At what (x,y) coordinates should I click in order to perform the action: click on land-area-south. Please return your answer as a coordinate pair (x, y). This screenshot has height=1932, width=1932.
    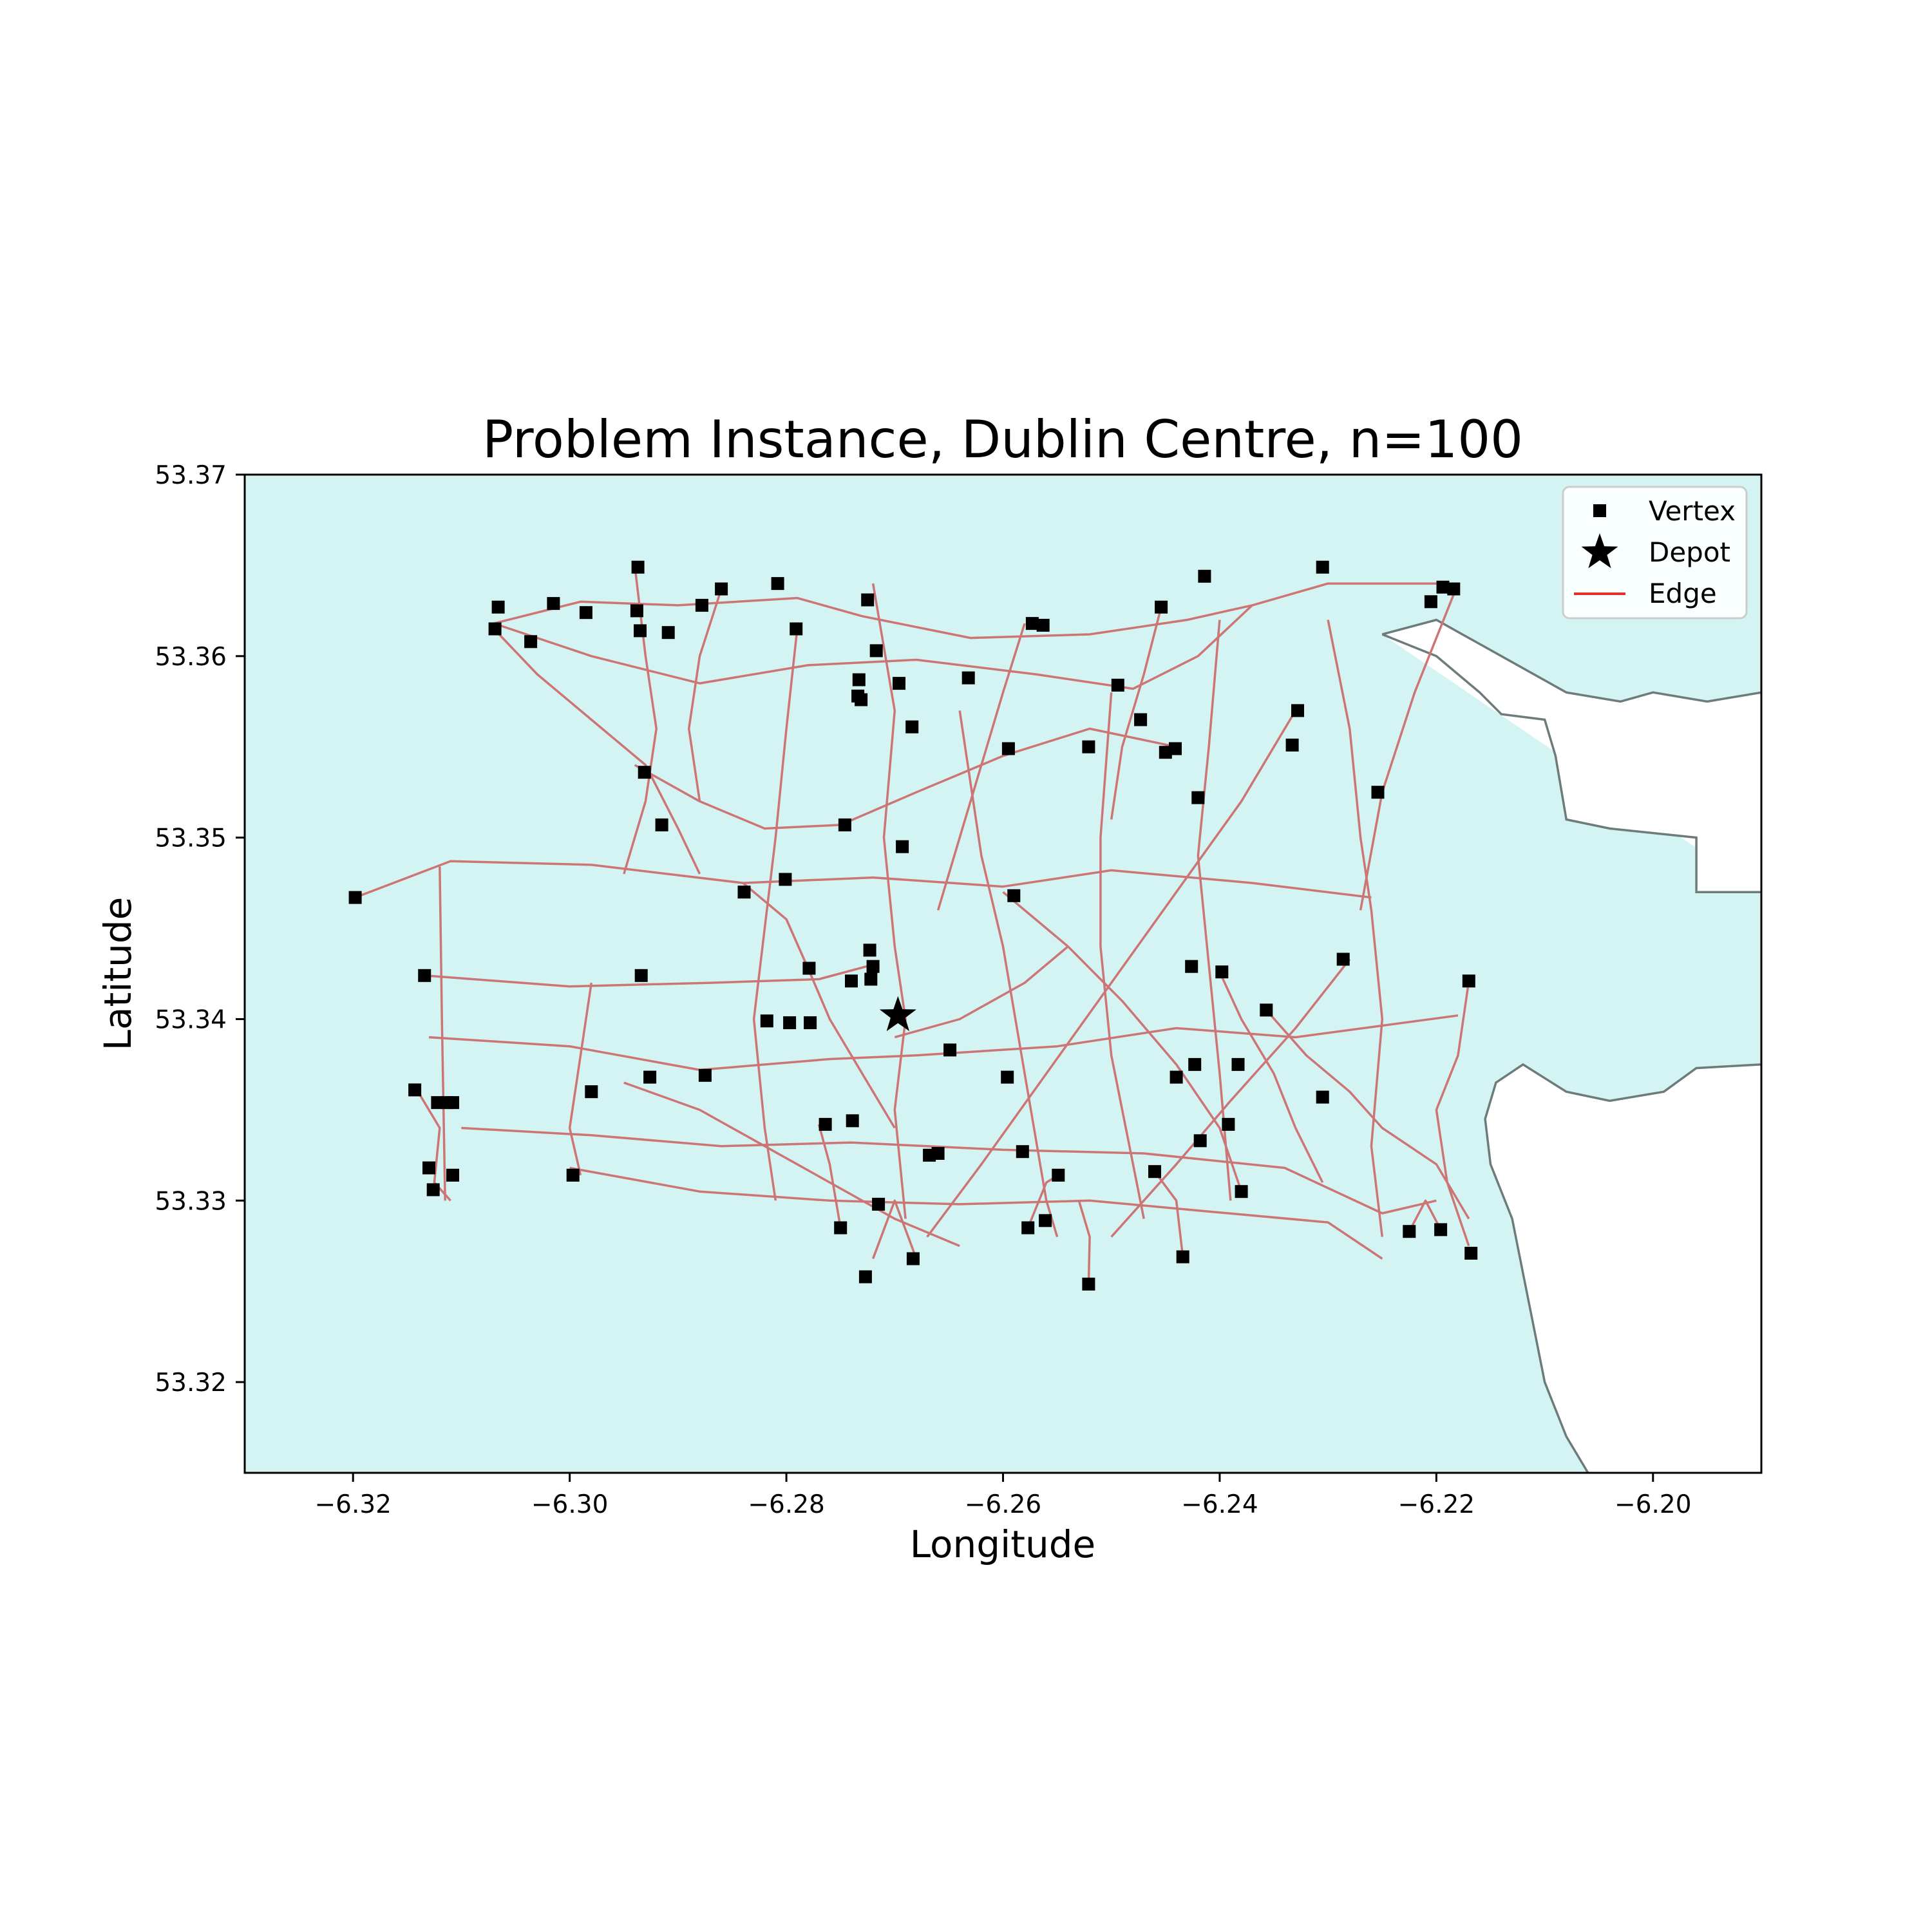
    Looking at the image, I should click on (1623, 1268).